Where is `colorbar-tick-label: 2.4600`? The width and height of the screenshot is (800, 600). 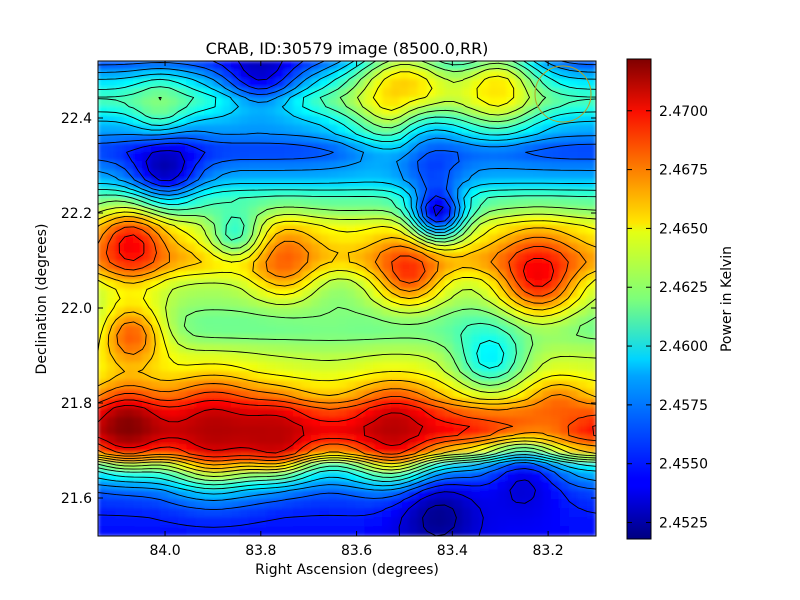 colorbar-tick-label: 2.4600 is located at coordinates (683, 347).